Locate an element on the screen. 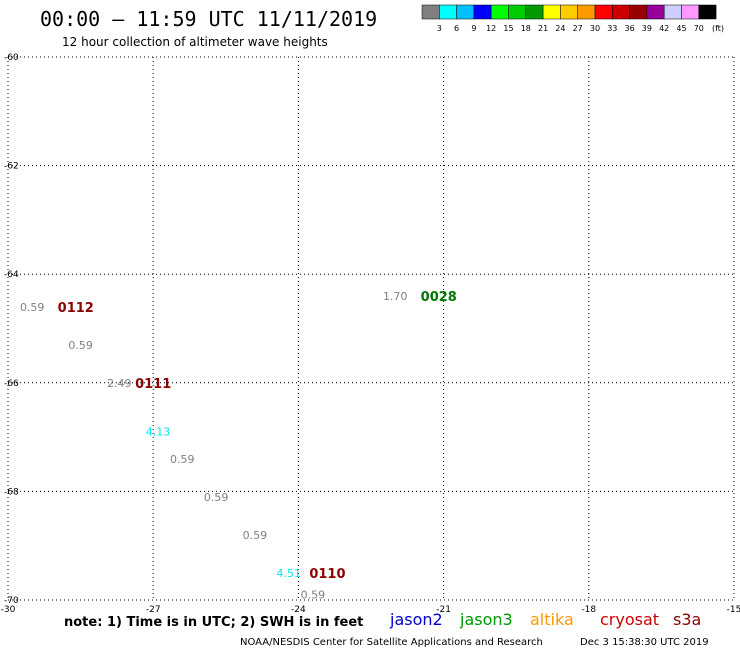 The width and height of the screenshot is (740, 650). x-tick-label: -15 is located at coordinates (733, 610).